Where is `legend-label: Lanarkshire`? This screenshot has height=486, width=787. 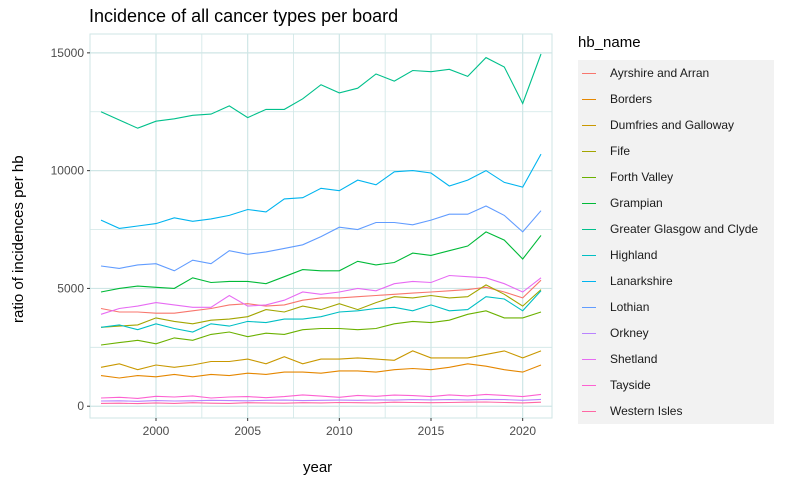 legend-label: Lanarkshire is located at coordinates (641, 281).